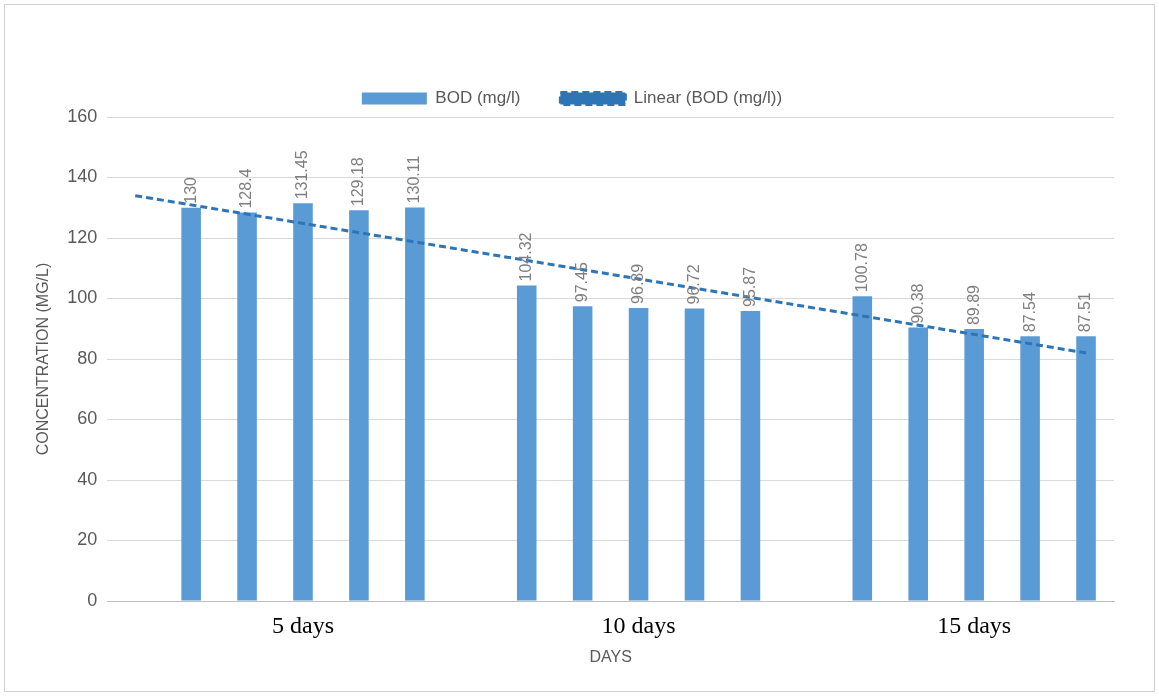  What do you see at coordinates (87, 418) in the screenshot?
I see `y-tick-label: 60` at bounding box center [87, 418].